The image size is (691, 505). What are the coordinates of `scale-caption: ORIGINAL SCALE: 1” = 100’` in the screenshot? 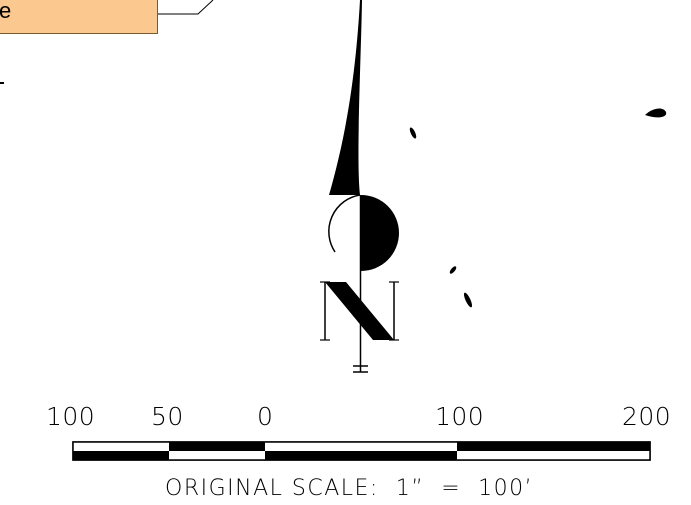 It's located at (349, 488).